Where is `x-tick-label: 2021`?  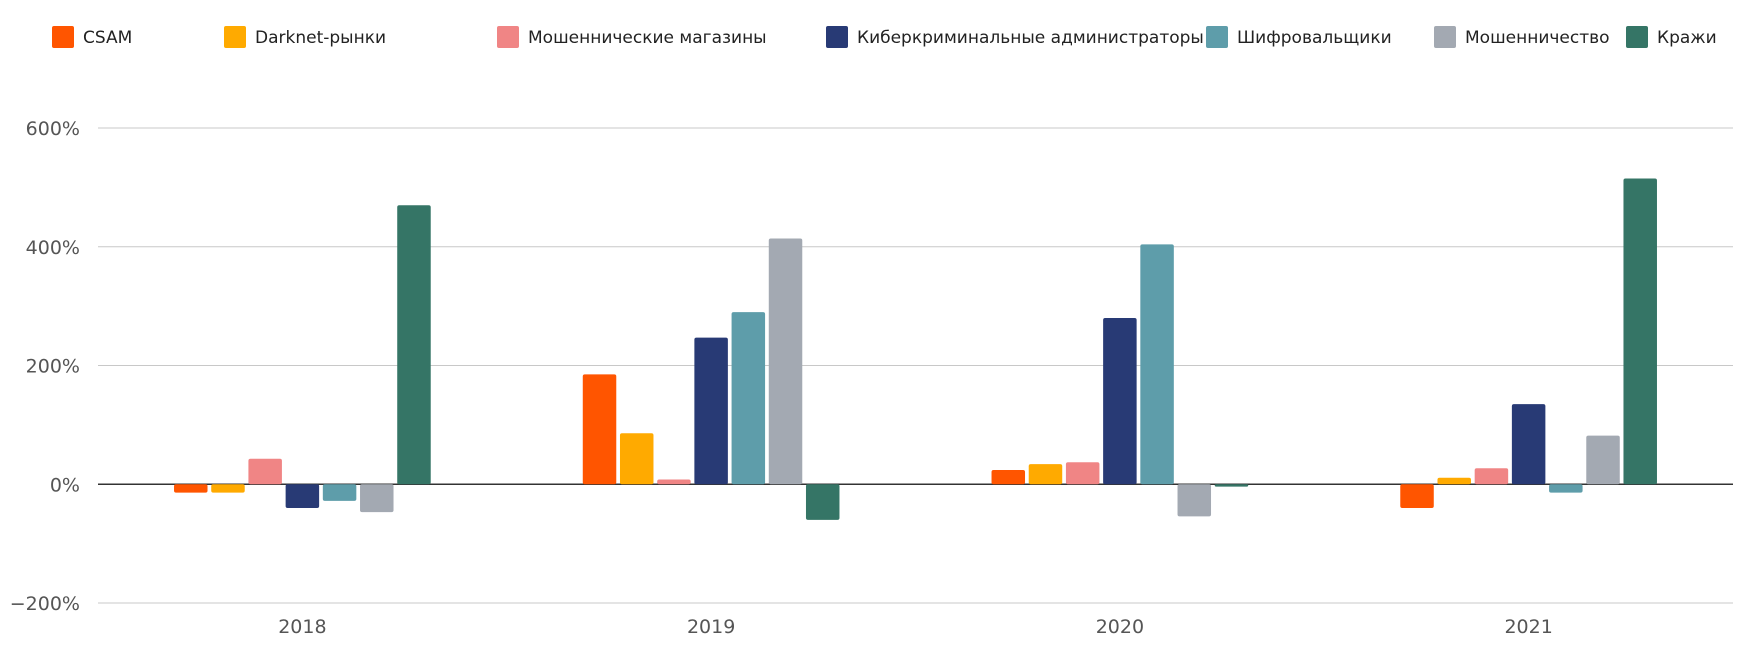
x-tick-label: 2021 is located at coordinates (1528, 627).